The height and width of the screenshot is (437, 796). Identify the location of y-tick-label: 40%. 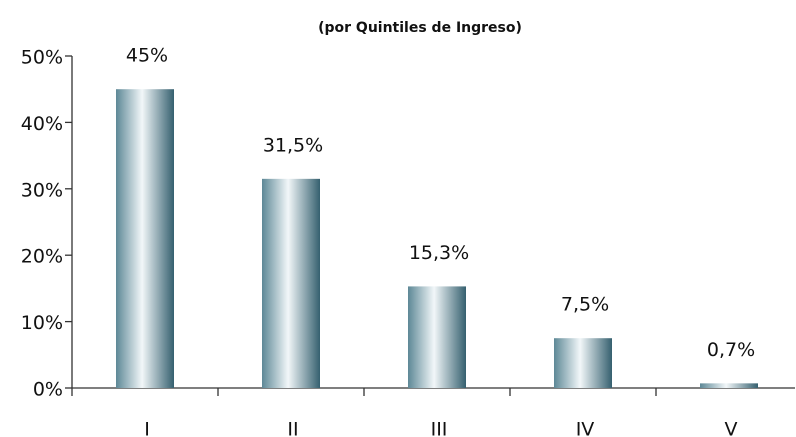
(42, 124).